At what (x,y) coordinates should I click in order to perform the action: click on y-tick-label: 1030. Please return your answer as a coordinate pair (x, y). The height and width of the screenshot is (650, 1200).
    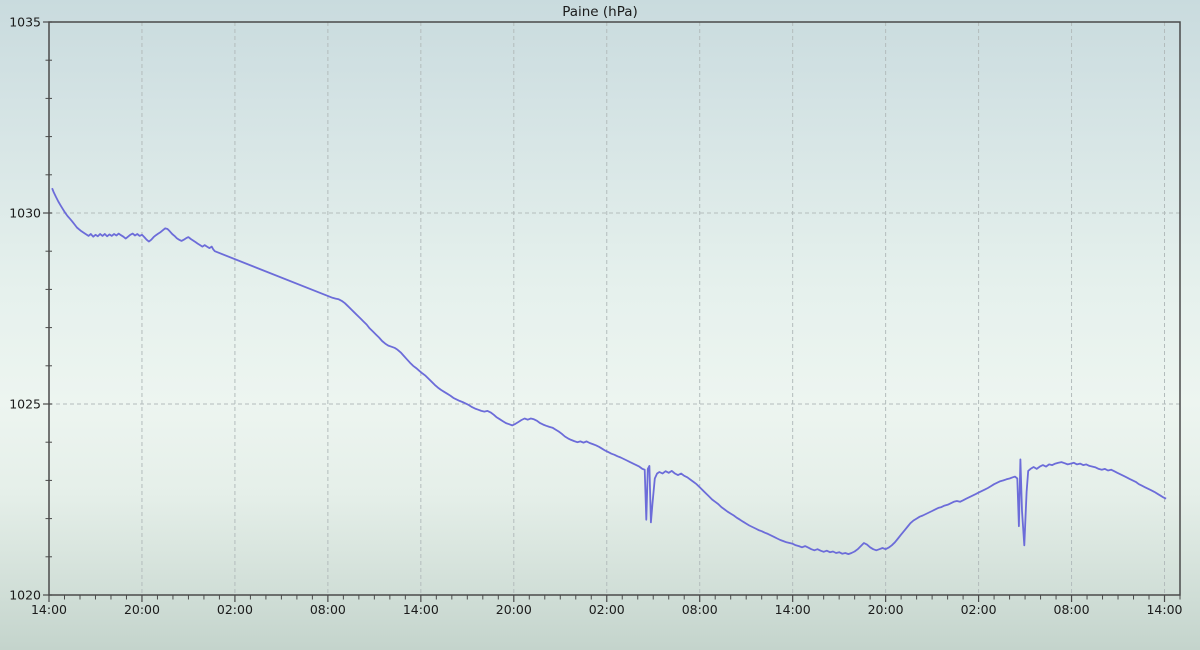
    Looking at the image, I should click on (25, 212).